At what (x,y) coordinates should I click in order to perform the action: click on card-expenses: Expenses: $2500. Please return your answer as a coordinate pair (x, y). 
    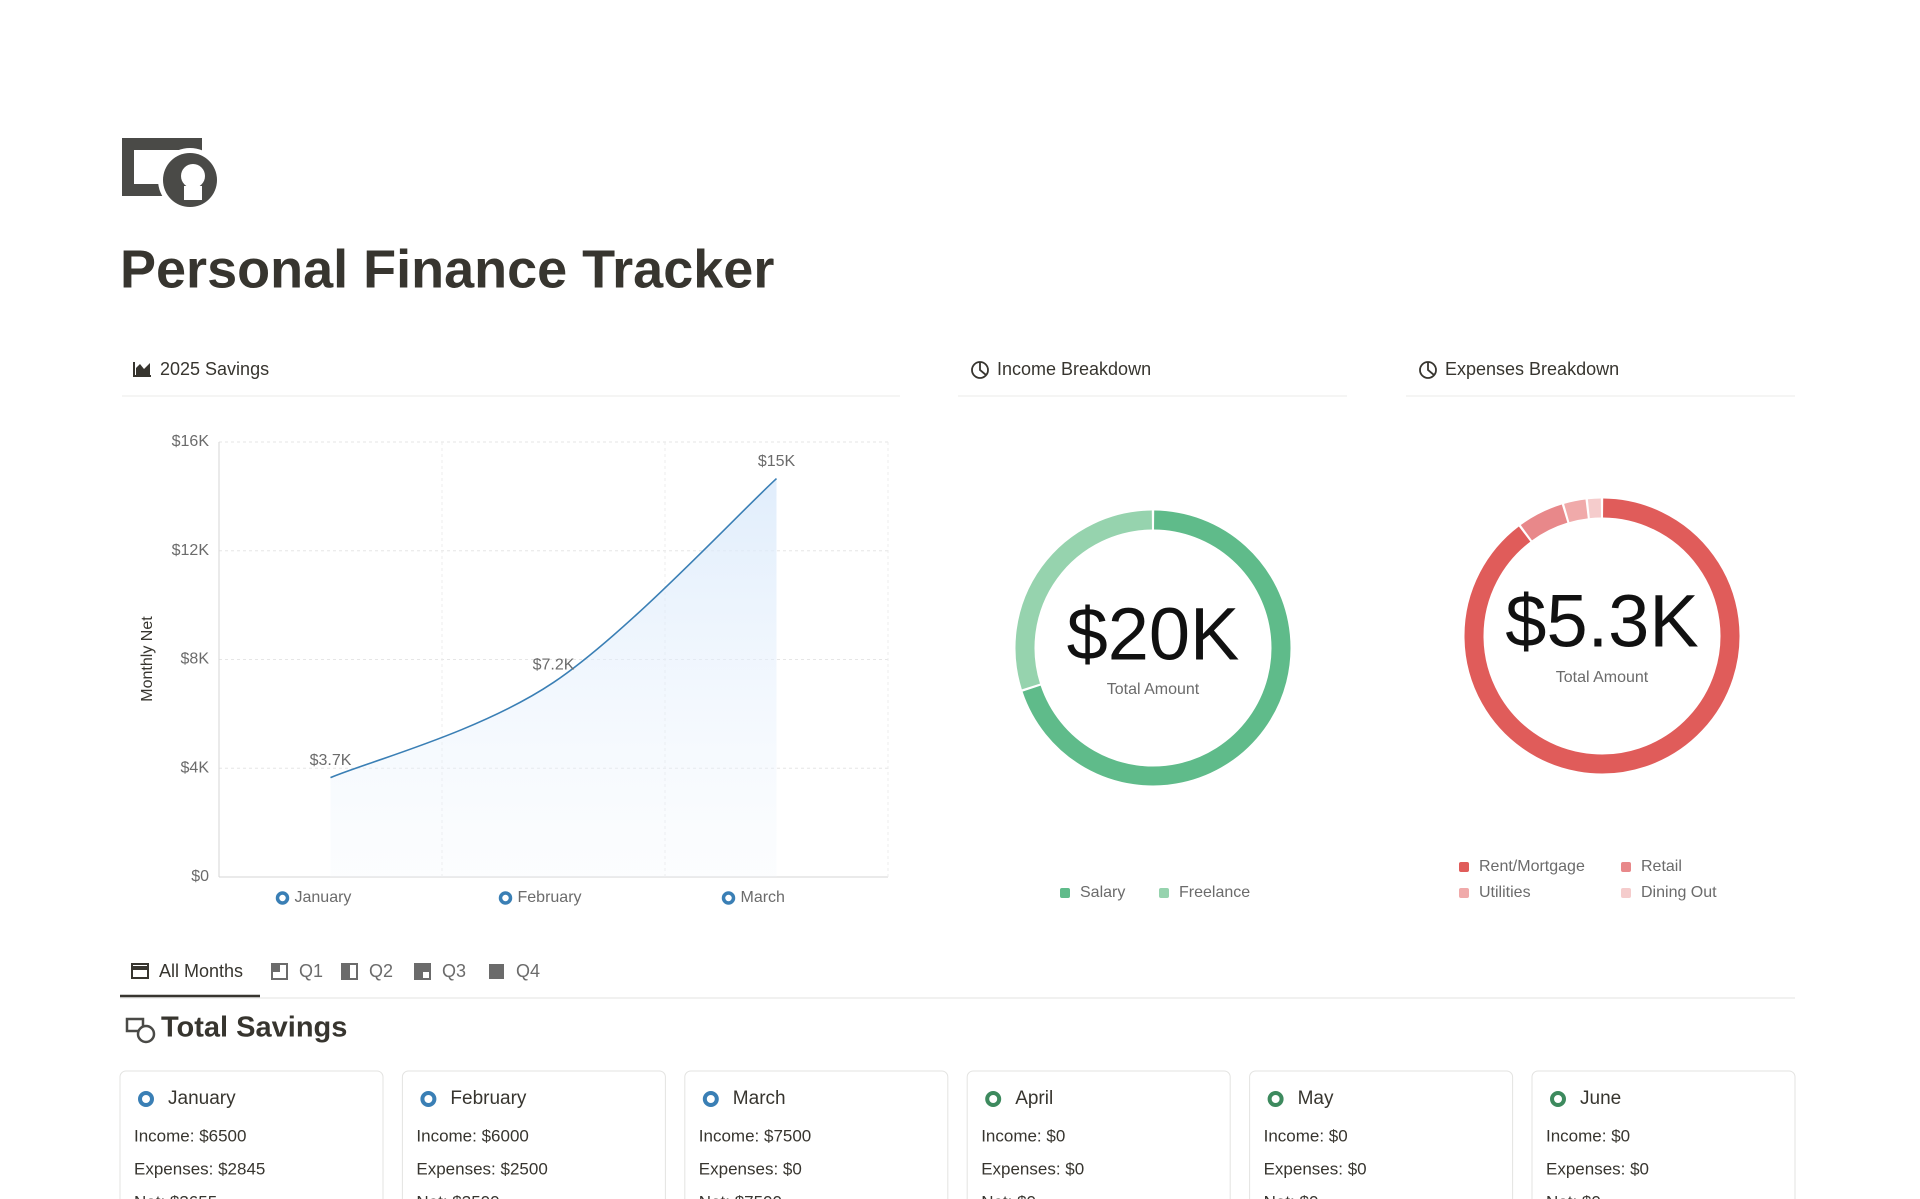
    Looking at the image, I should click on (481, 1168).